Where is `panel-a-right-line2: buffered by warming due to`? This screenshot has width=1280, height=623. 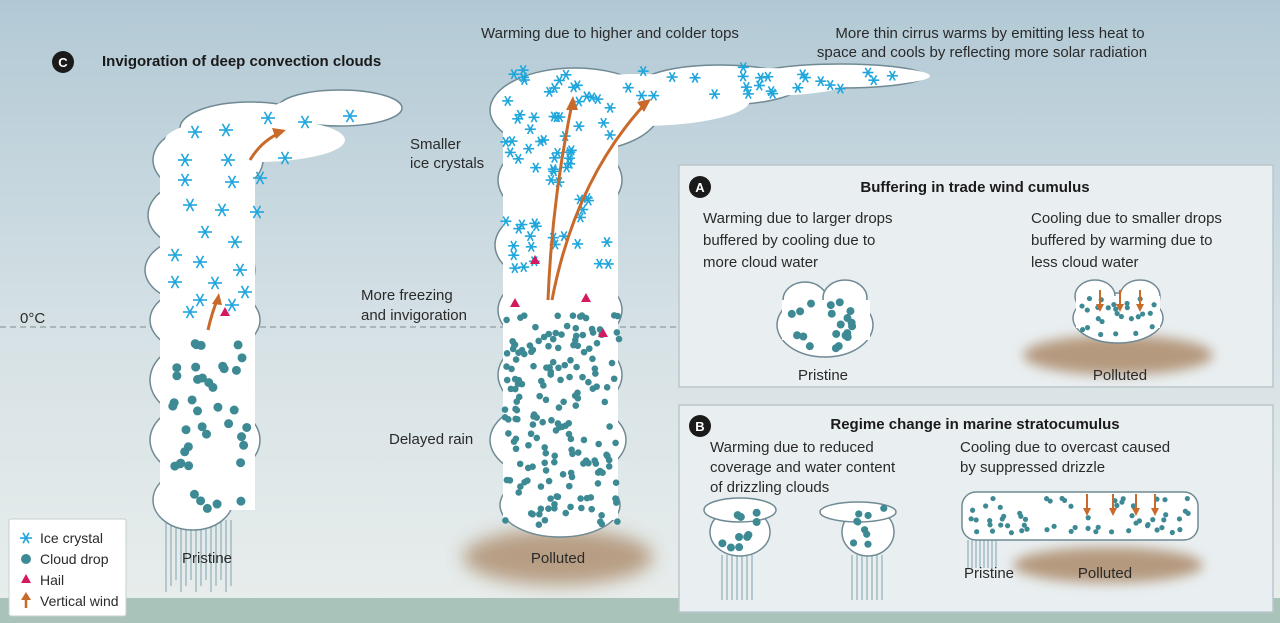
panel-a-right-line2: buffered by warming due to is located at coordinates (1122, 240).